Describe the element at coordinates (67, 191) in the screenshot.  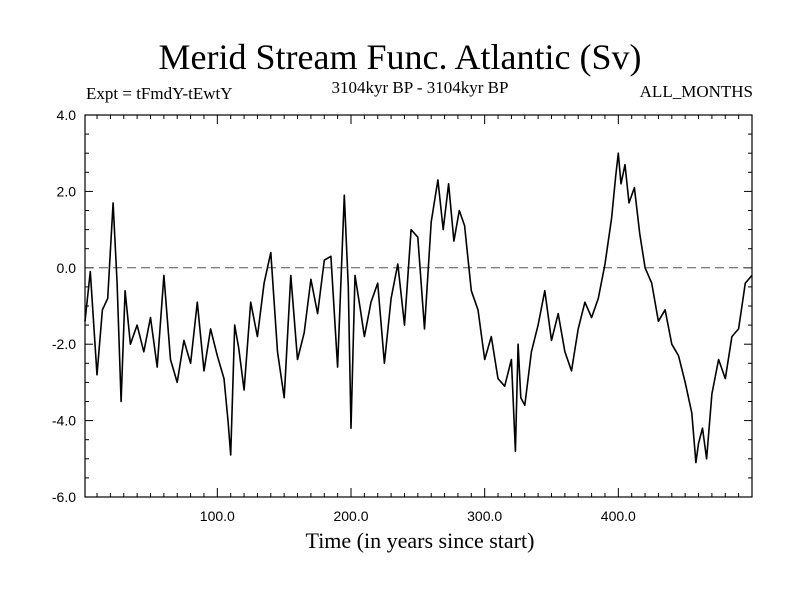
I see `y-tick-label: 2.0` at that location.